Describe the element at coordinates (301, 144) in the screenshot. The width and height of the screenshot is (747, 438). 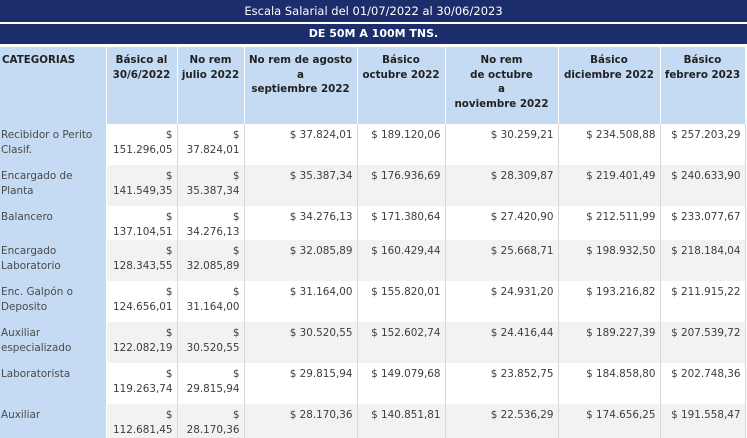
I see `value-cell-norem-ago-sep: $ 37.824,01` at that location.